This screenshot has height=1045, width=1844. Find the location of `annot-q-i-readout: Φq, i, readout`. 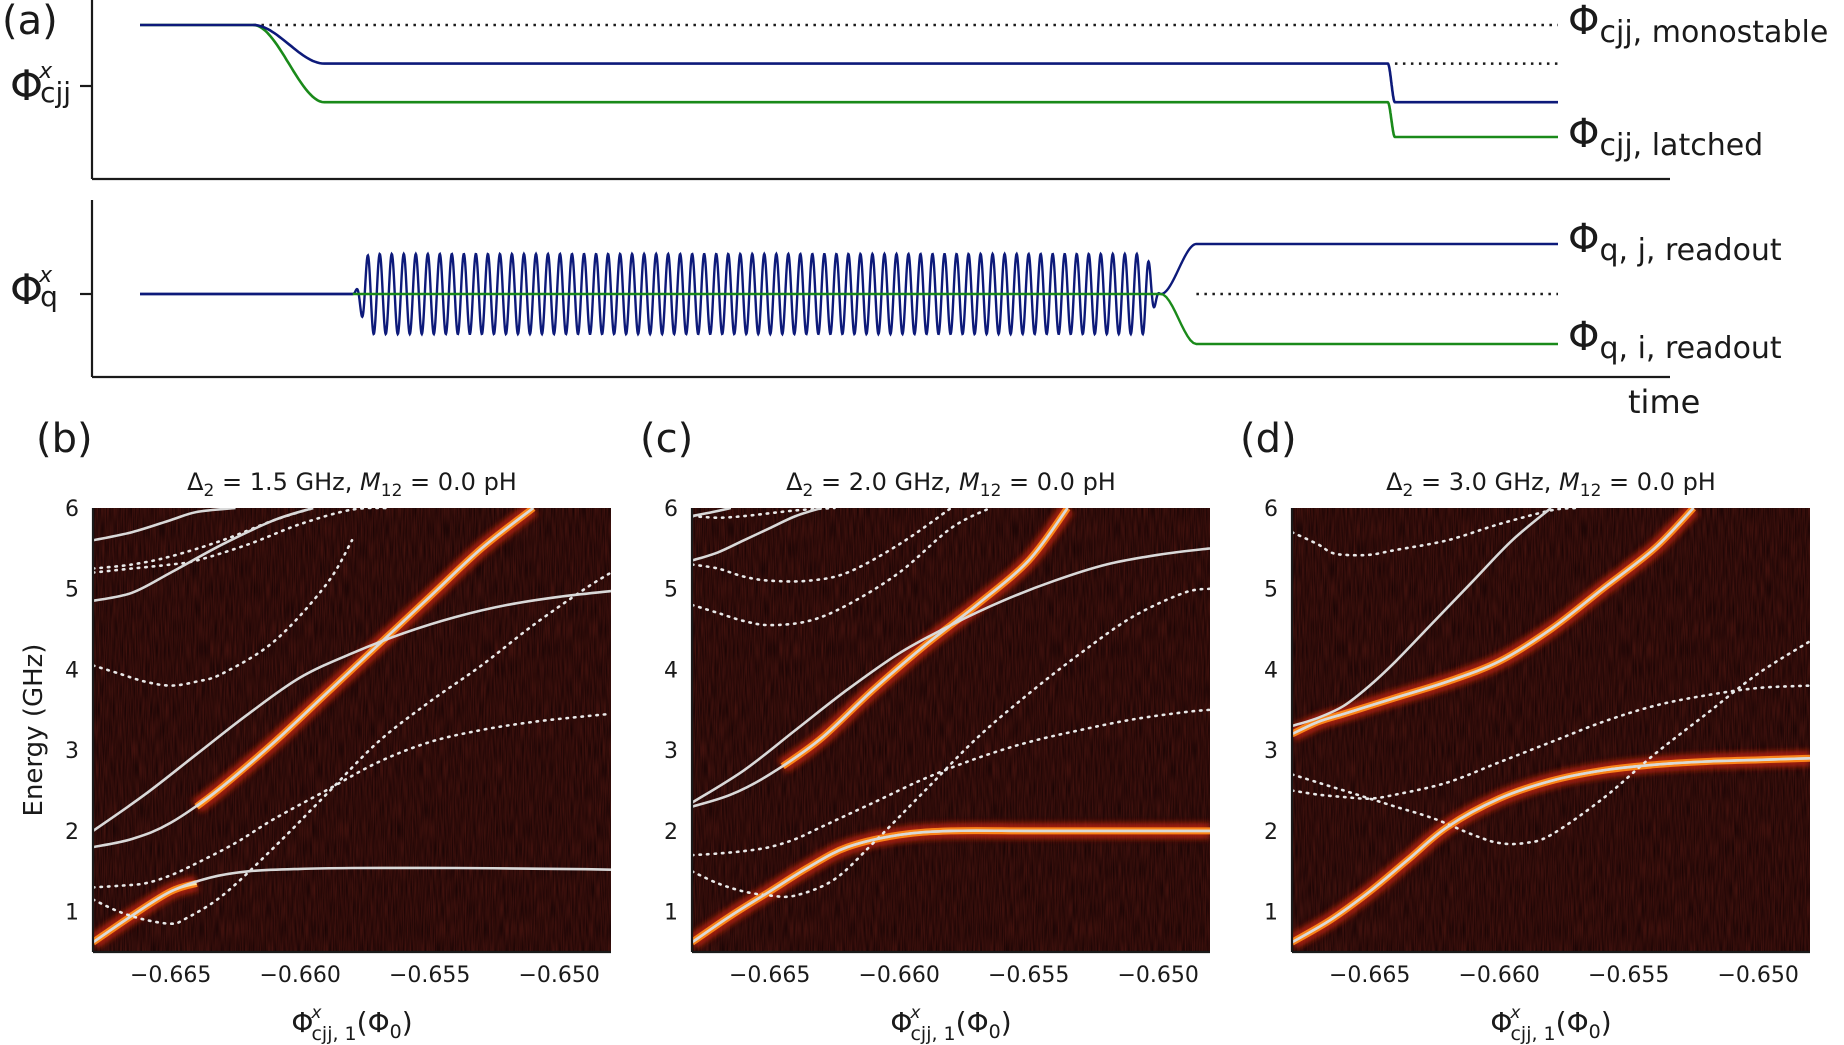

annot-q-i-readout: Φq, i, readout is located at coordinates (1675, 340).